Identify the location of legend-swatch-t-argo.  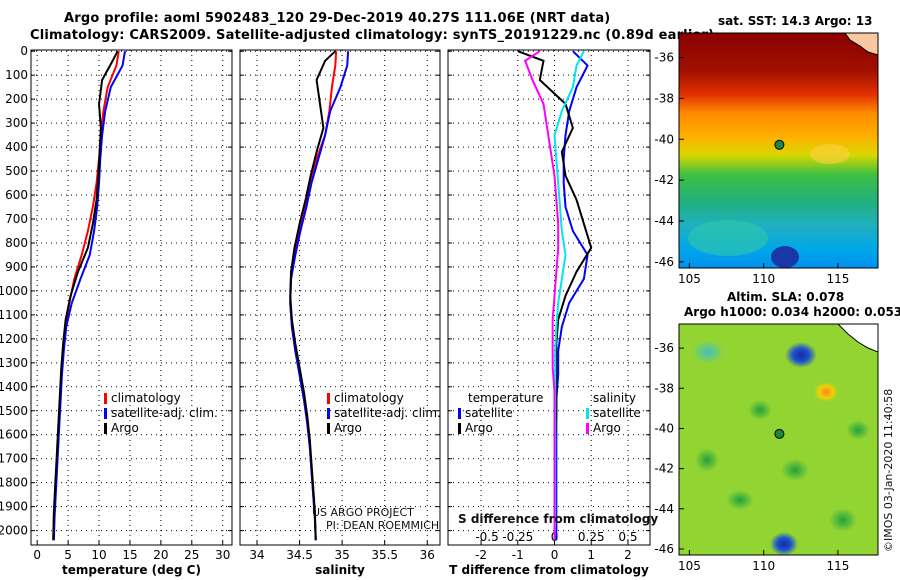
(459, 428).